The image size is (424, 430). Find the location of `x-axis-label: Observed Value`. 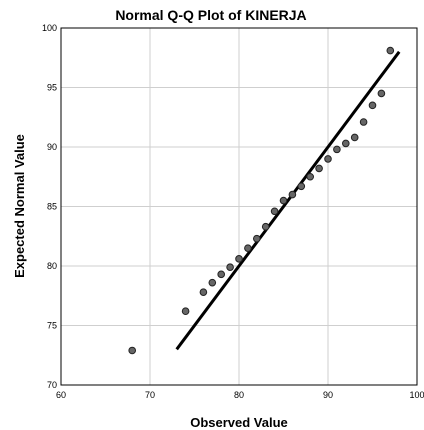

x-axis-label: Observed Value is located at coordinates (239, 422).